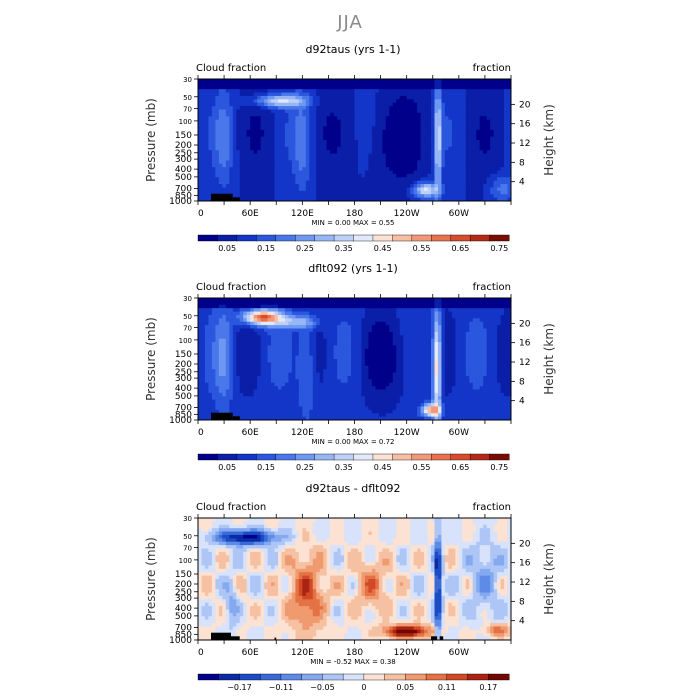 Image resolution: width=700 pixels, height=700 pixels. I want to click on land-area, so click(222, 197).